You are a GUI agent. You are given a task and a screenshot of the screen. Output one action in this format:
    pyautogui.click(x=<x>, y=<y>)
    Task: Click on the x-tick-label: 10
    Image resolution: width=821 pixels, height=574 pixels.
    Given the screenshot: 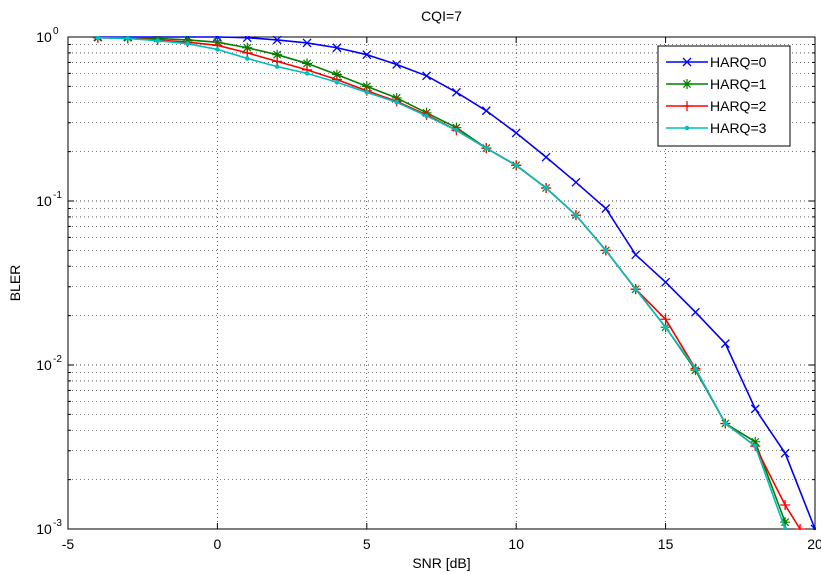 What is the action you would take?
    pyautogui.click(x=516, y=544)
    